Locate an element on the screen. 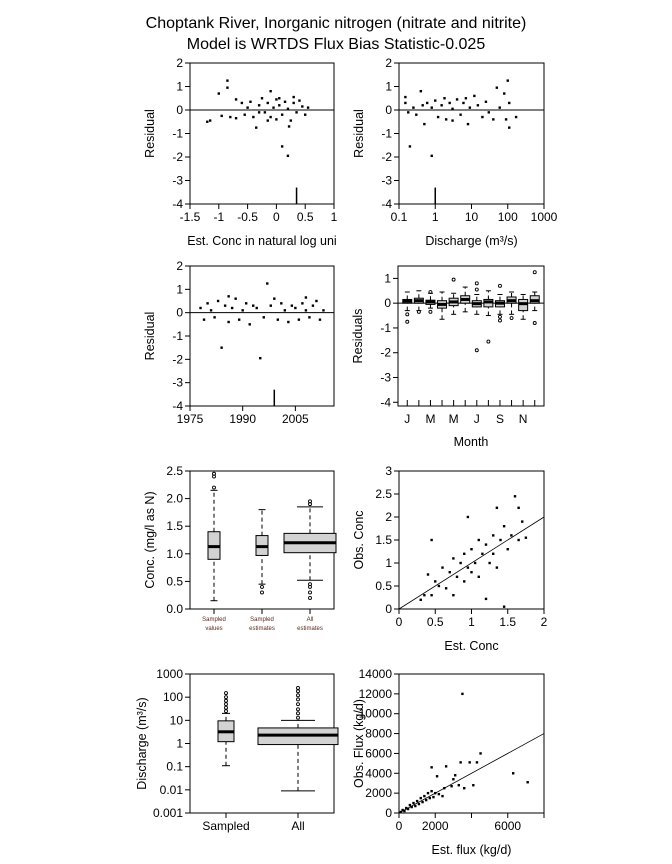  y-tick-label: -2 is located at coordinates (177, 359).